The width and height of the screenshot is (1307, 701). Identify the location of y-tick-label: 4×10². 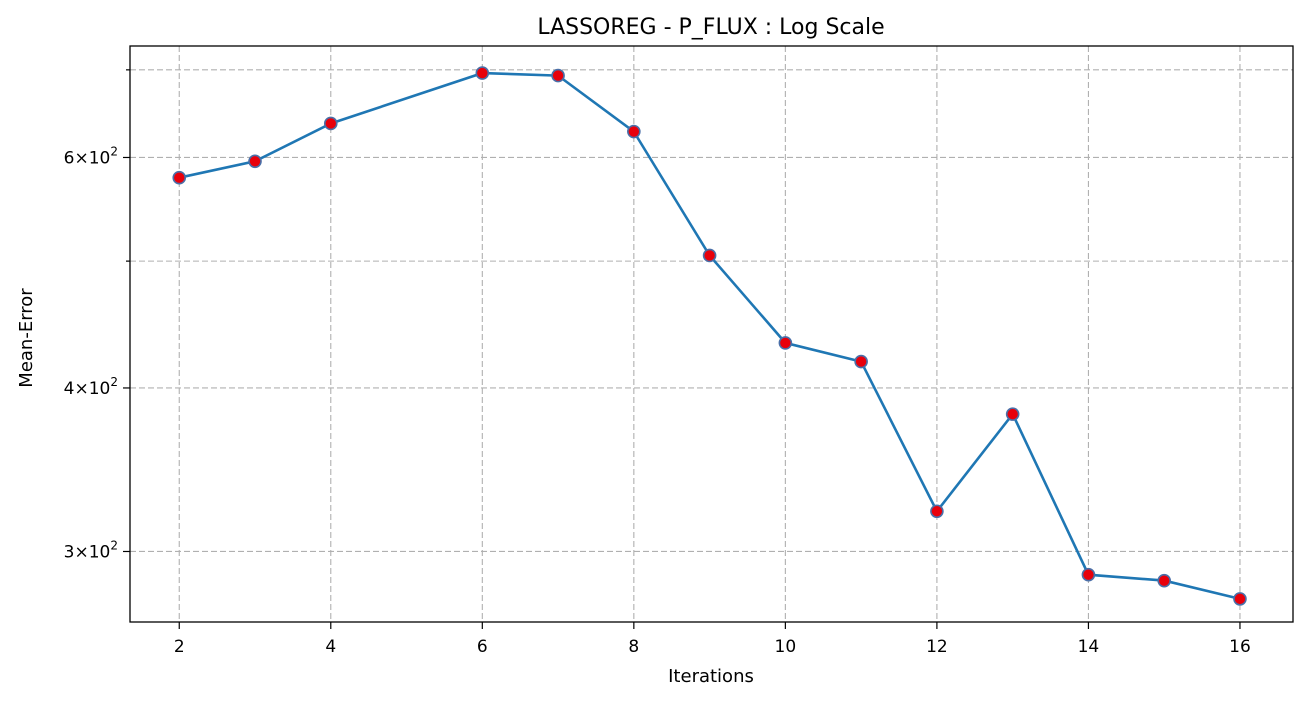
(91, 387).